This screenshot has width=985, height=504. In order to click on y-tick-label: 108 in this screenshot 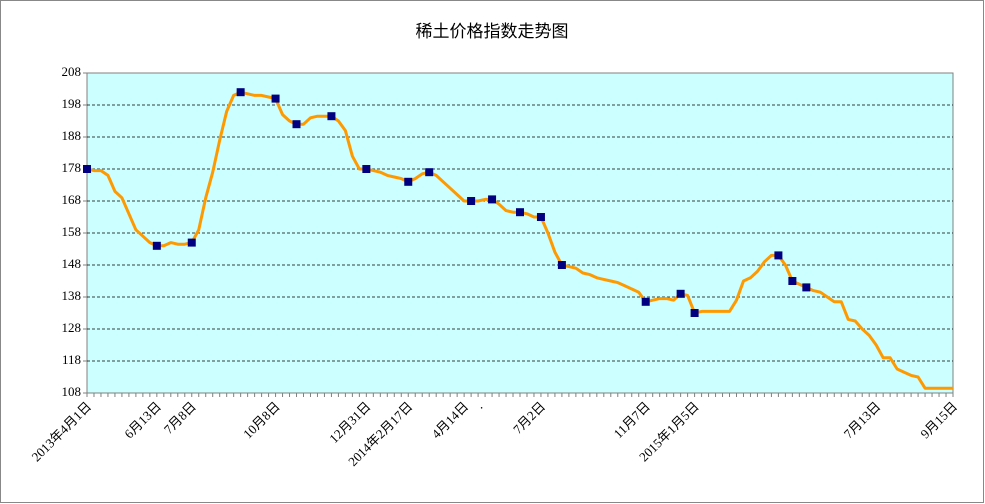, I will do `click(72, 391)`.